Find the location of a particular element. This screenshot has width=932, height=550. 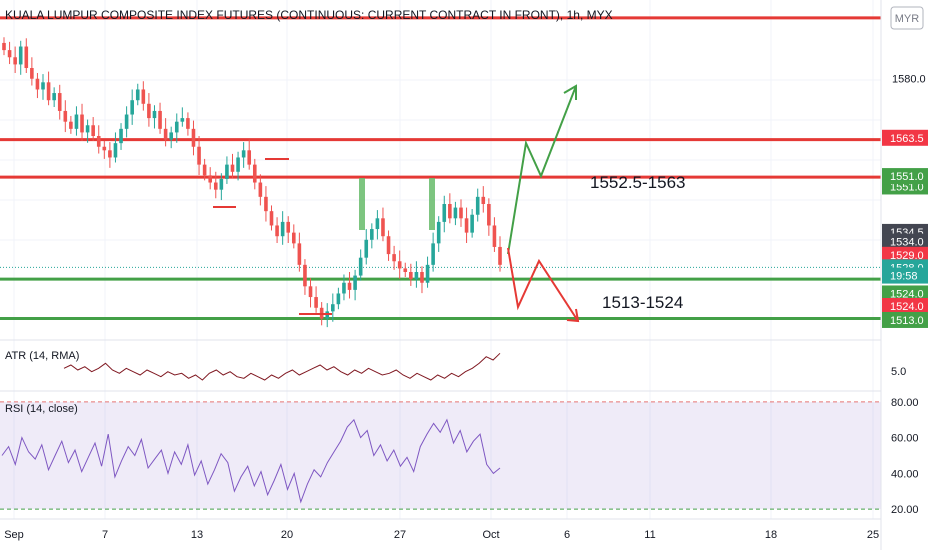

time-tick-label: 11 is located at coordinates (649, 535).